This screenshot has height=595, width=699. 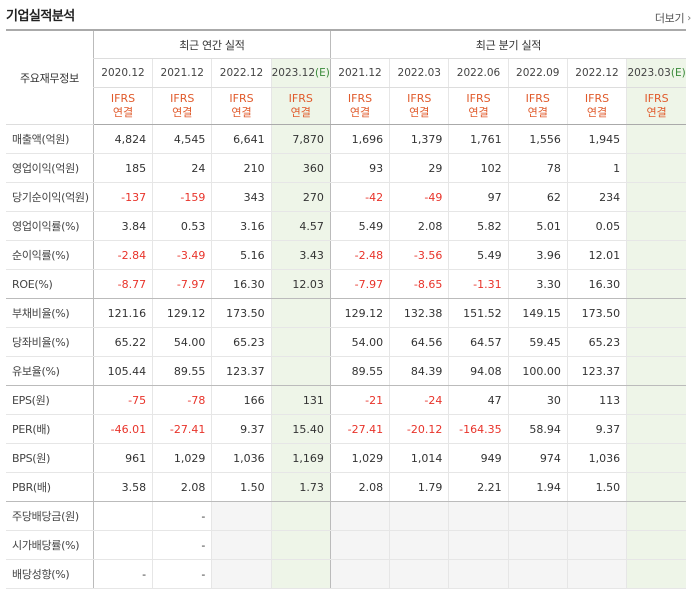 What do you see at coordinates (50, 371) in the screenshot?
I see `row-label: 유보율(%)` at bounding box center [50, 371].